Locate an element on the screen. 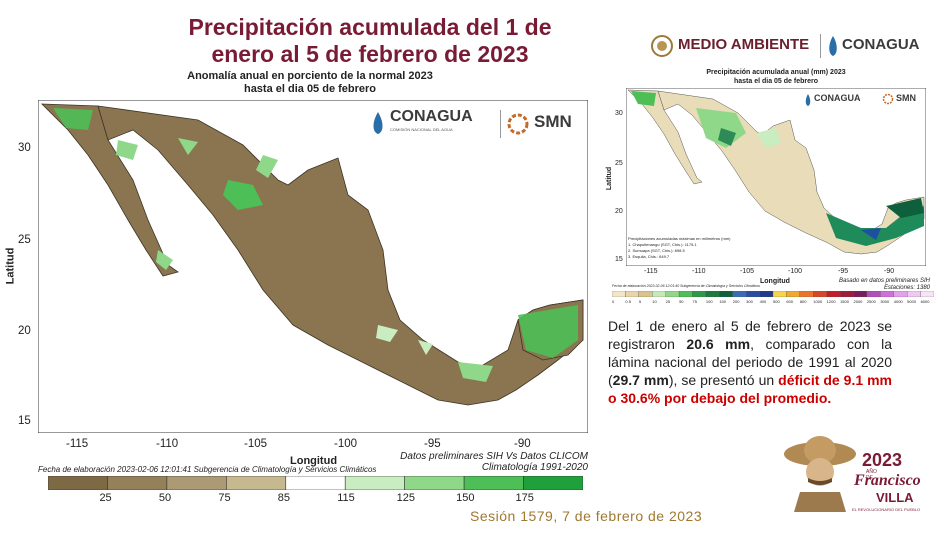 This screenshot has width=945, height=540. sm-legend-label: 800 is located at coordinates (803, 301).